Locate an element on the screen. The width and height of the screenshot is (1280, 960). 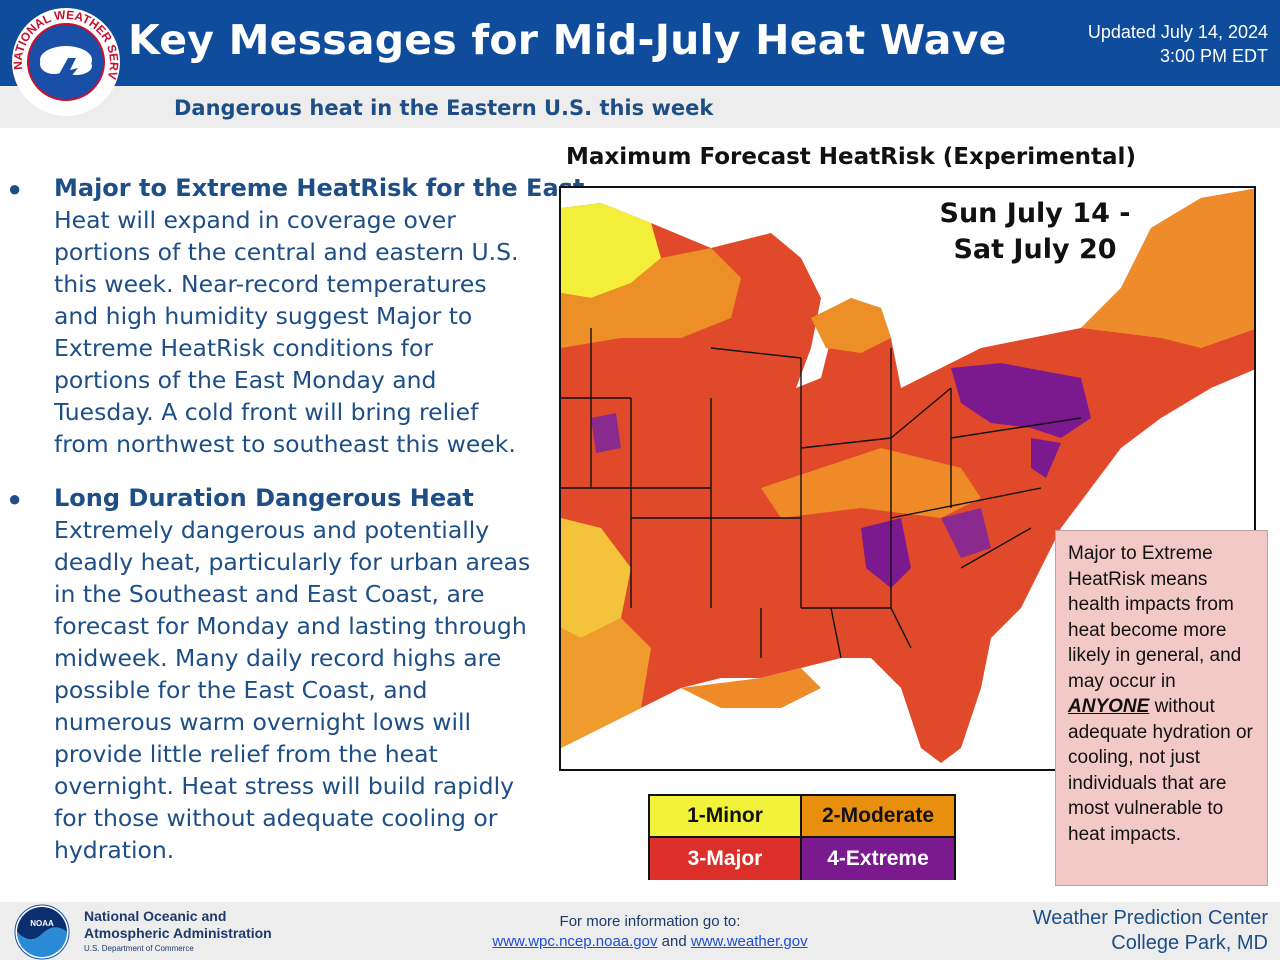
legend-label: 1-Minor is located at coordinates (725, 815).